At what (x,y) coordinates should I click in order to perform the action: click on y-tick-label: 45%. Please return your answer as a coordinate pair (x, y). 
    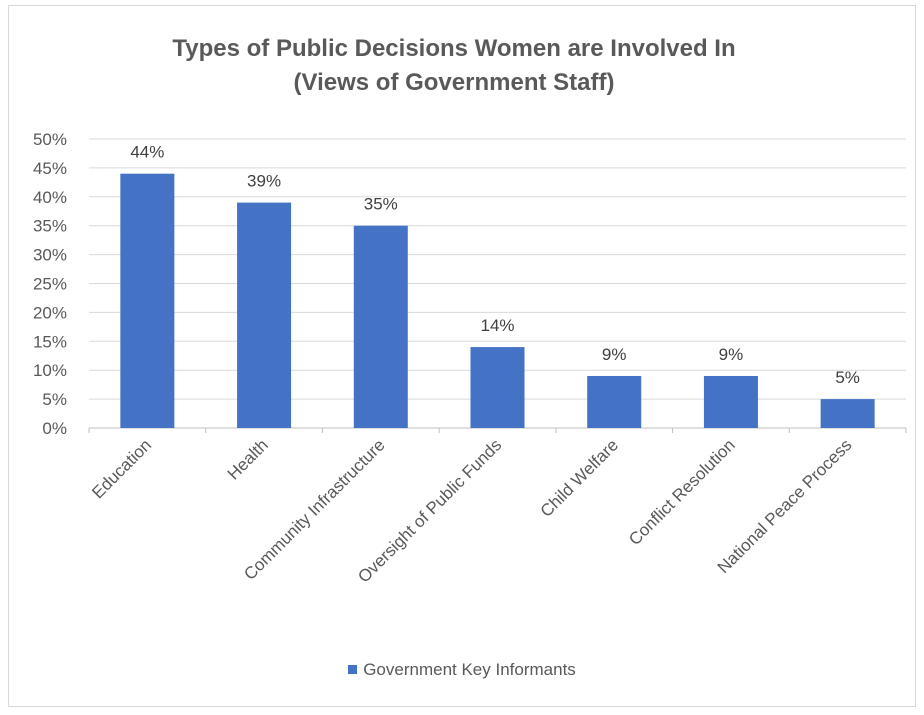
    Looking at the image, I should click on (50, 168).